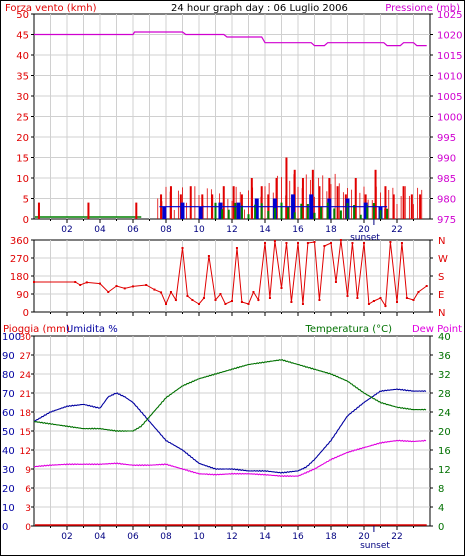 This screenshot has height=556, width=465. I want to click on humidity-line, so click(230, 431).